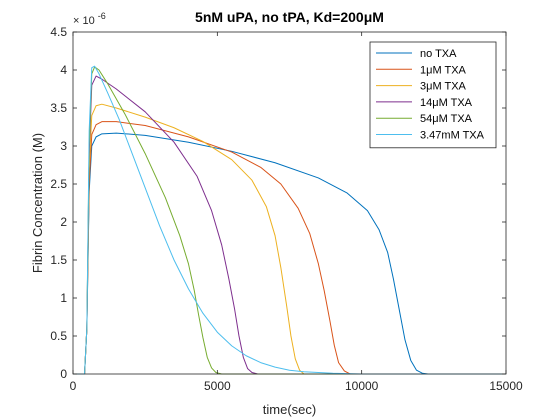 Image resolution: width=560 pixels, height=420 pixels. What do you see at coordinates (452, 136) in the screenshot?
I see `legend-label: 3.47mM TXA` at bounding box center [452, 136].